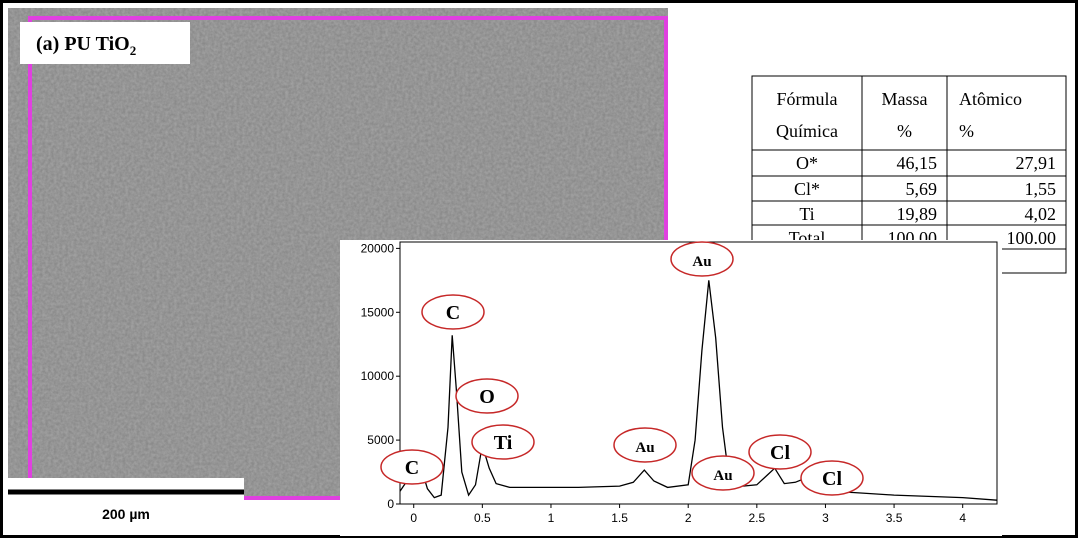  What do you see at coordinates (390, 504) in the screenshot?
I see `y-tick-label: 0` at bounding box center [390, 504].